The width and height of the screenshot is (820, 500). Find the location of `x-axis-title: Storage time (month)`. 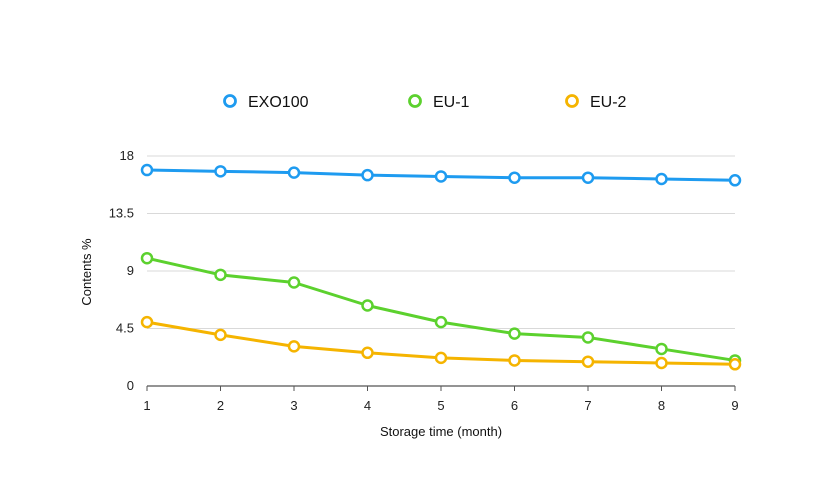

x-axis-title: Storage time (month) is located at coordinates (441, 431).